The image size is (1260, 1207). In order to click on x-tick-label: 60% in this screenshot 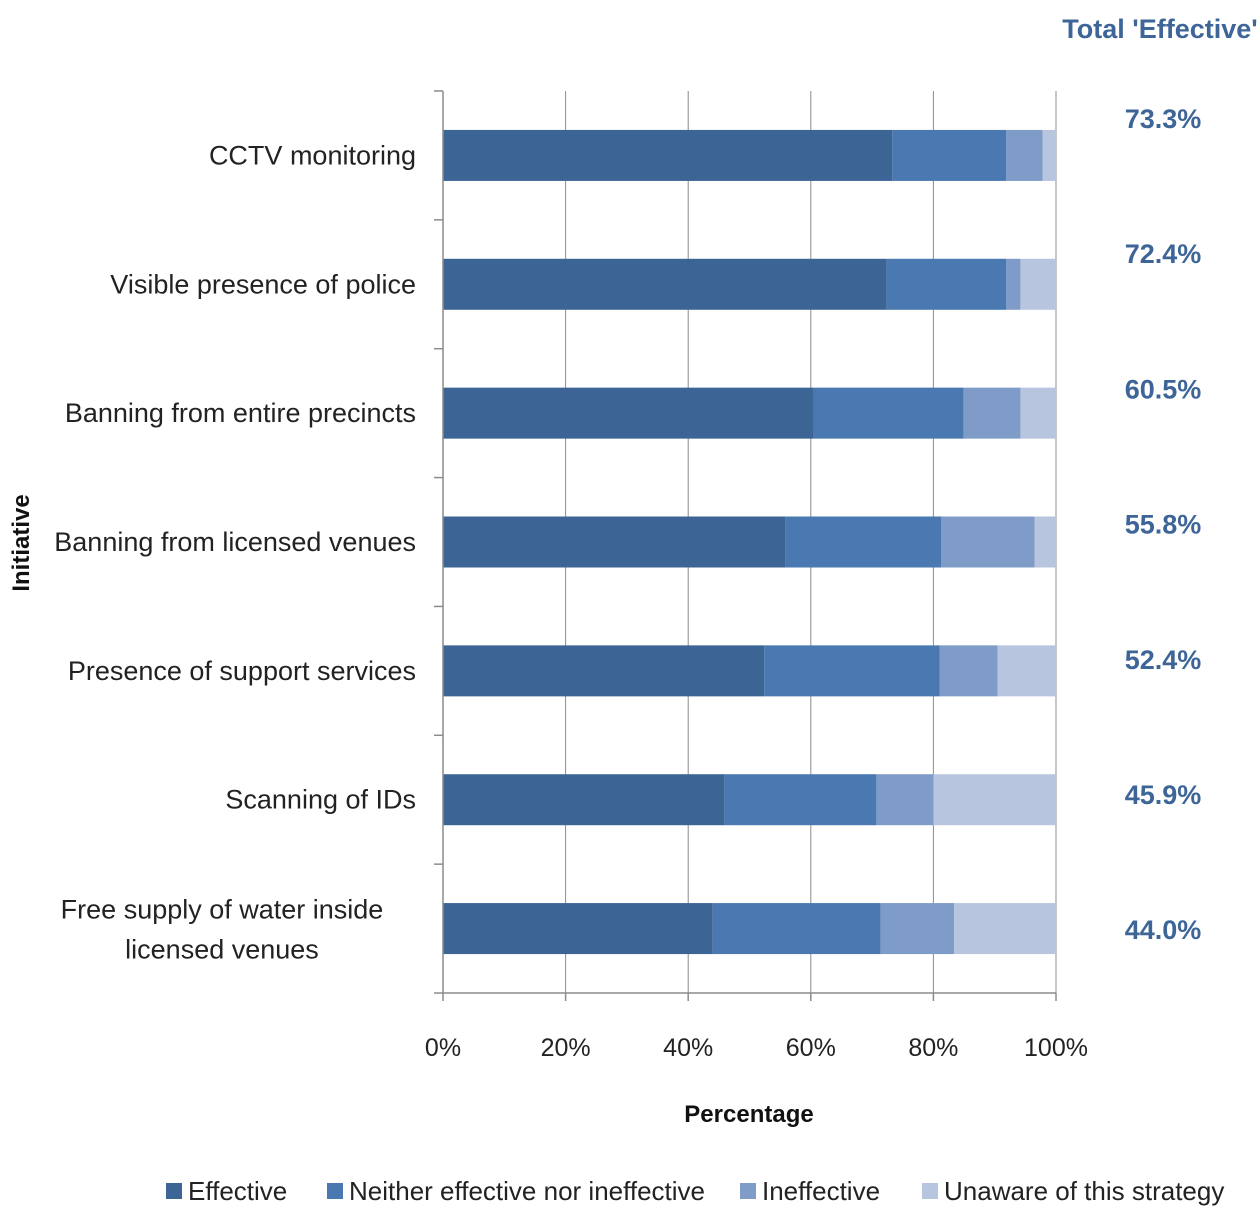, I will do `click(811, 1048)`.